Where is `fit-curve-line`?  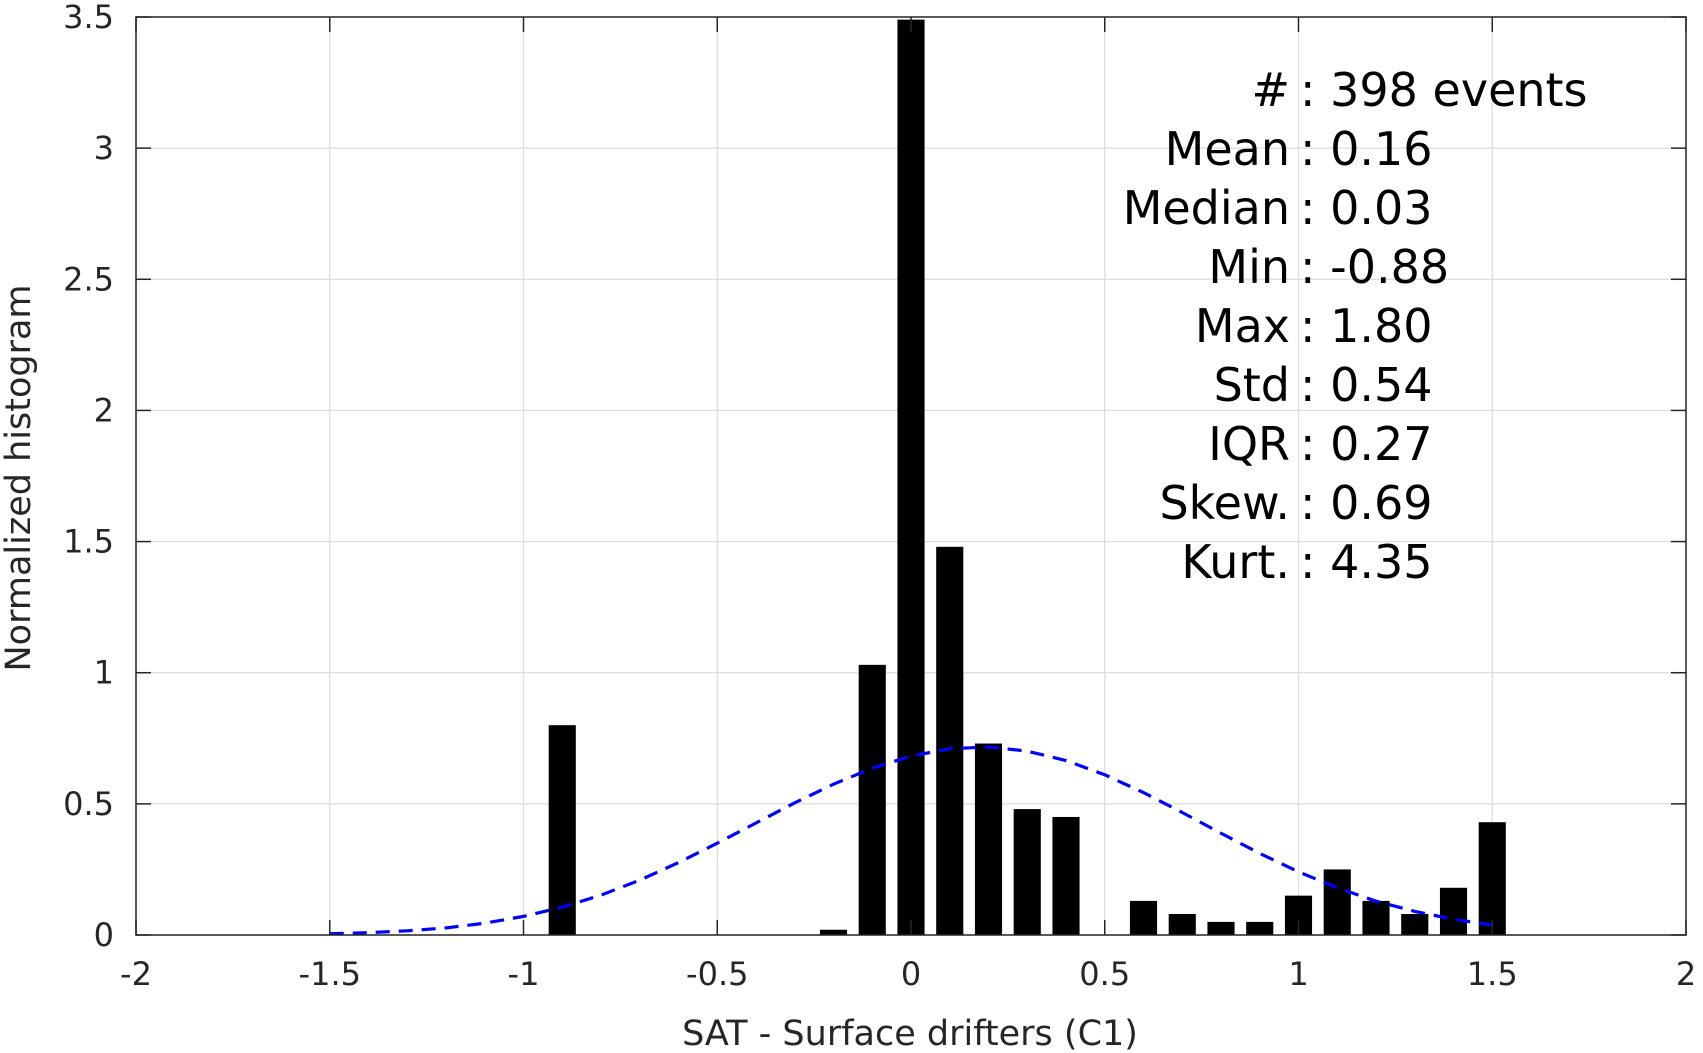
fit-curve-line is located at coordinates (911, 840).